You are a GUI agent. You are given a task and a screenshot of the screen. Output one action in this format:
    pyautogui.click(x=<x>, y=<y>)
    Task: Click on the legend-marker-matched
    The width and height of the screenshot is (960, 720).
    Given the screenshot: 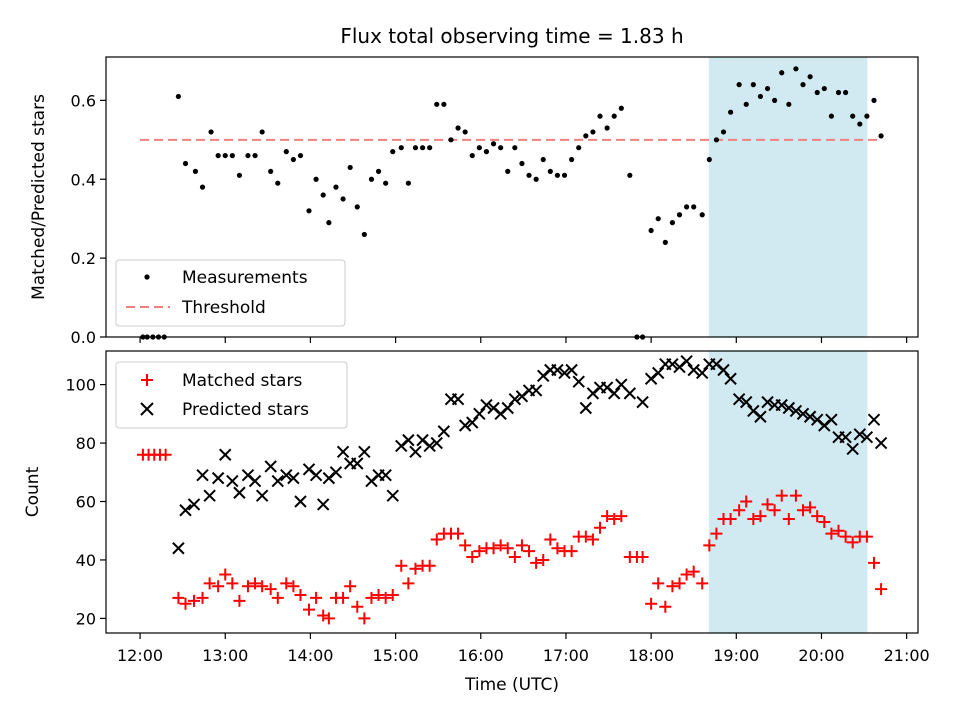 What is the action you would take?
    pyautogui.click(x=147, y=380)
    